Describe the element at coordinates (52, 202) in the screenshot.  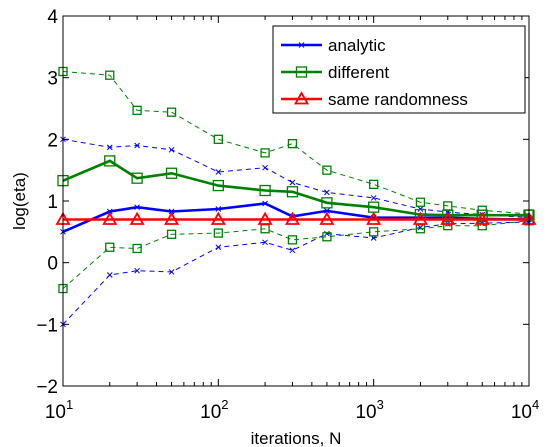
I see `y-tick-label: 1` at that location.